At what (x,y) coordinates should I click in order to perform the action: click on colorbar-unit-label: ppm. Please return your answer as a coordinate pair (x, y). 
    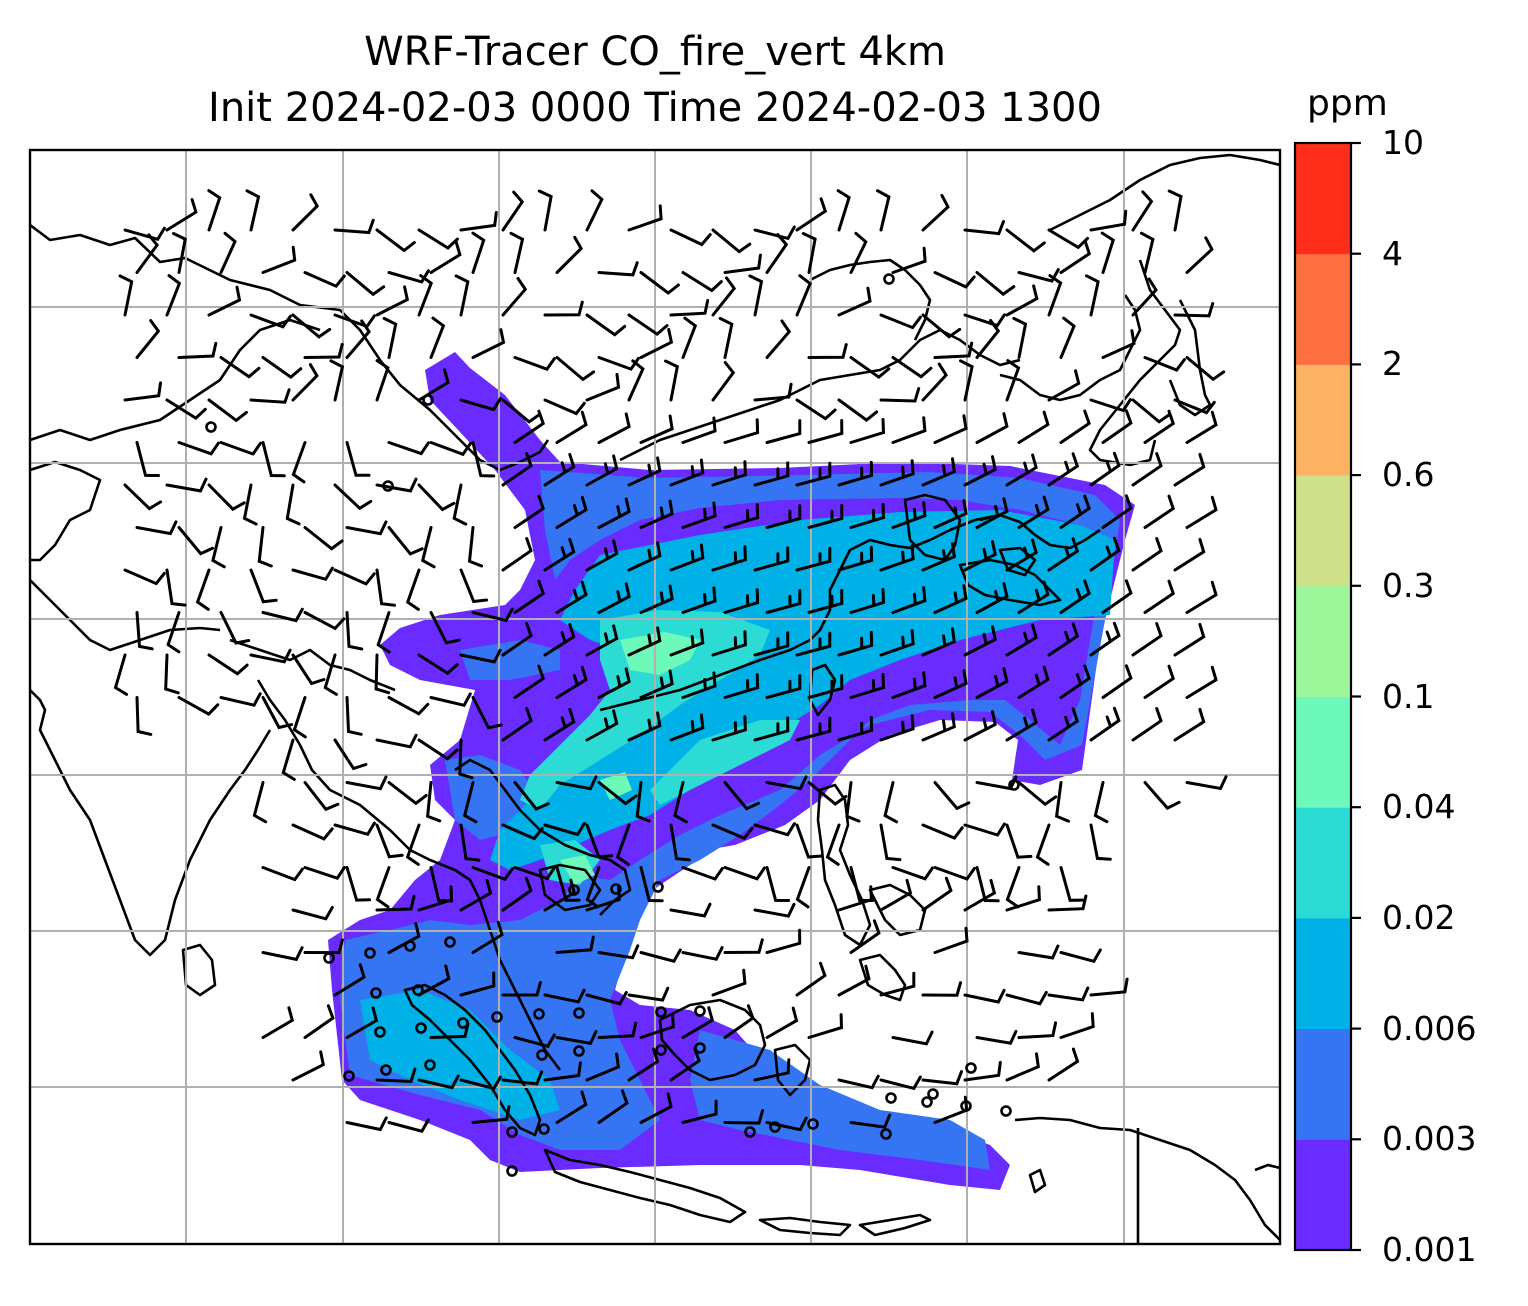
    Looking at the image, I should click on (1347, 103).